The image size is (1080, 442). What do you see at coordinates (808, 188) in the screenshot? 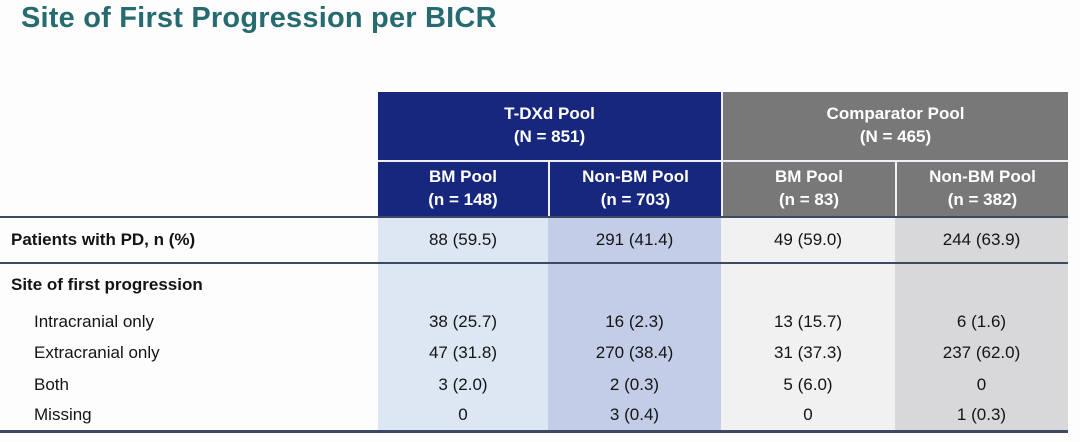
I see `column-header-comparator-bm: BM Pool (n = 83)` at bounding box center [808, 188].